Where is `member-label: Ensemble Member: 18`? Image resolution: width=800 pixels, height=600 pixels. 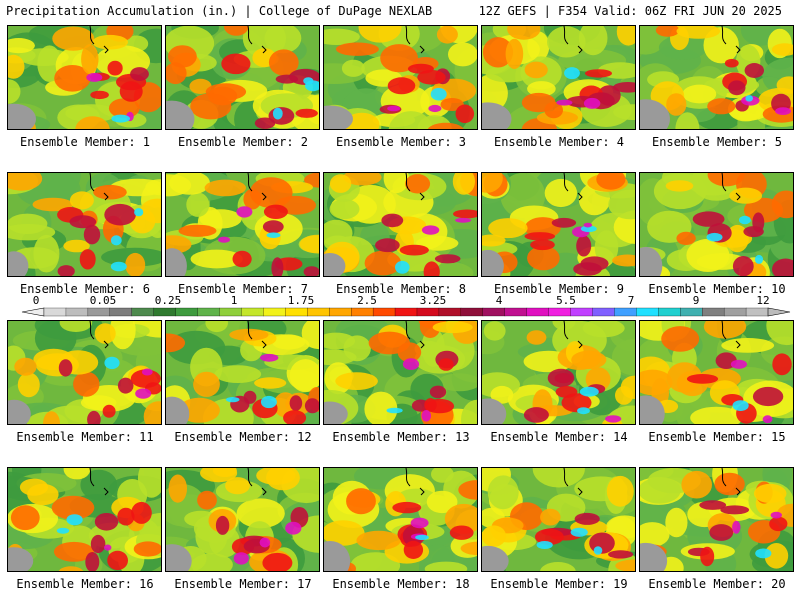 member-label: Ensemble Member: 18 is located at coordinates (401, 584).